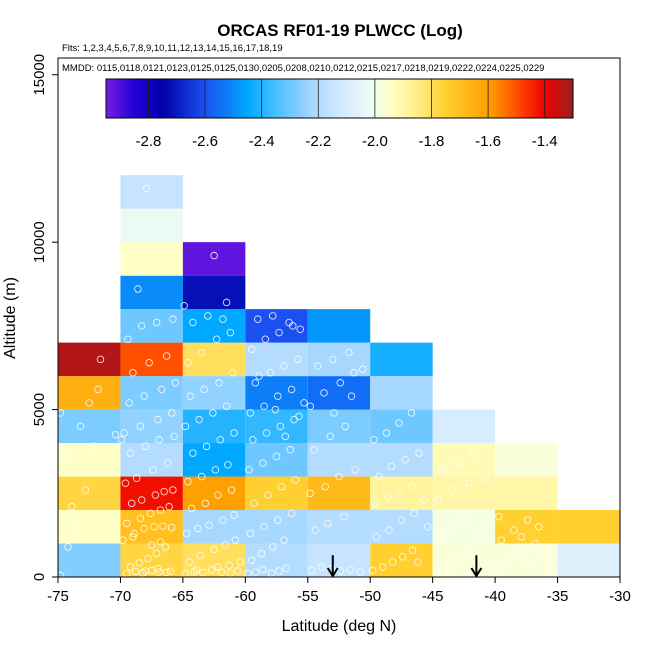  Describe the element at coordinates (370, 596) in the screenshot. I see `x-tick-label: -50` at that location.